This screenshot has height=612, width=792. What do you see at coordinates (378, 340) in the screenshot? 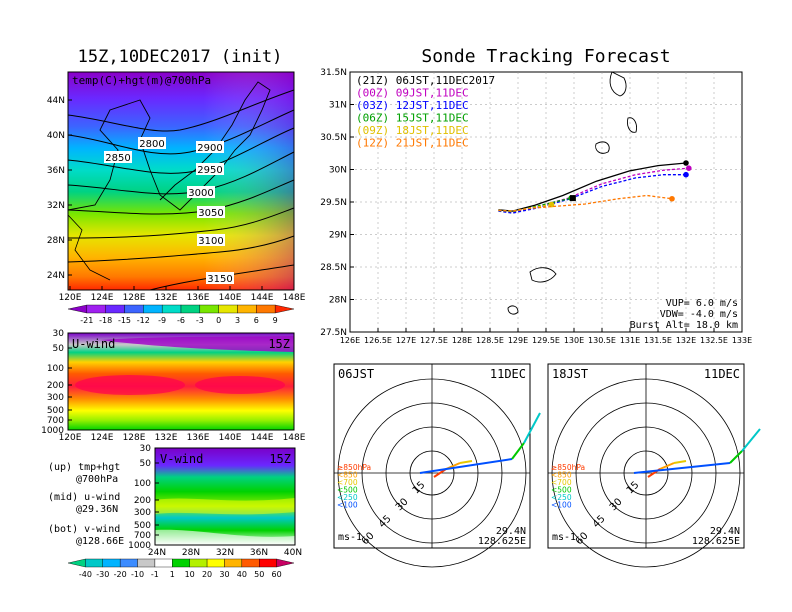
I see `lon-tick-label: 126.5E` at bounding box center [378, 340].